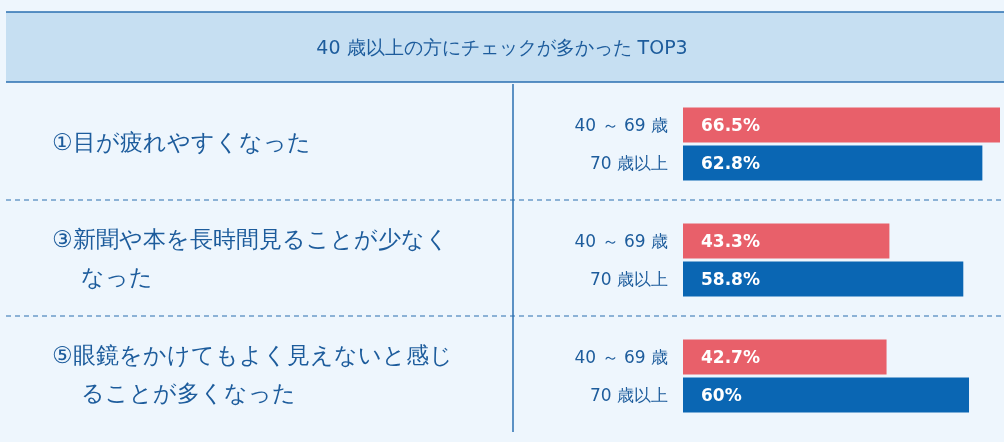 The image size is (1004, 442). What do you see at coordinates (628, 163) in the screenshot?
I see `series-label: 70 歳以上` at bounding box center [628, 163].